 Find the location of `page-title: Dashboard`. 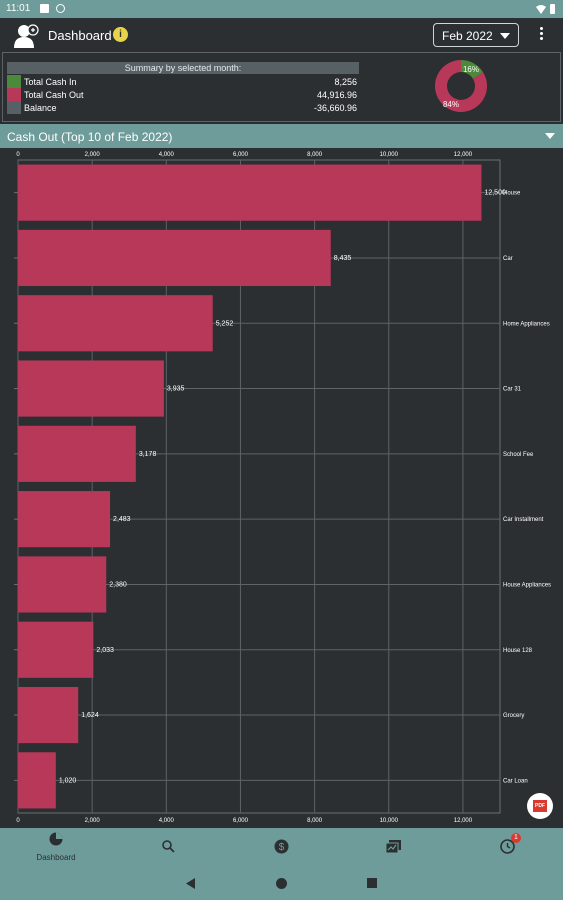

page-title: Dashboard is located at coordinates (80, 35).